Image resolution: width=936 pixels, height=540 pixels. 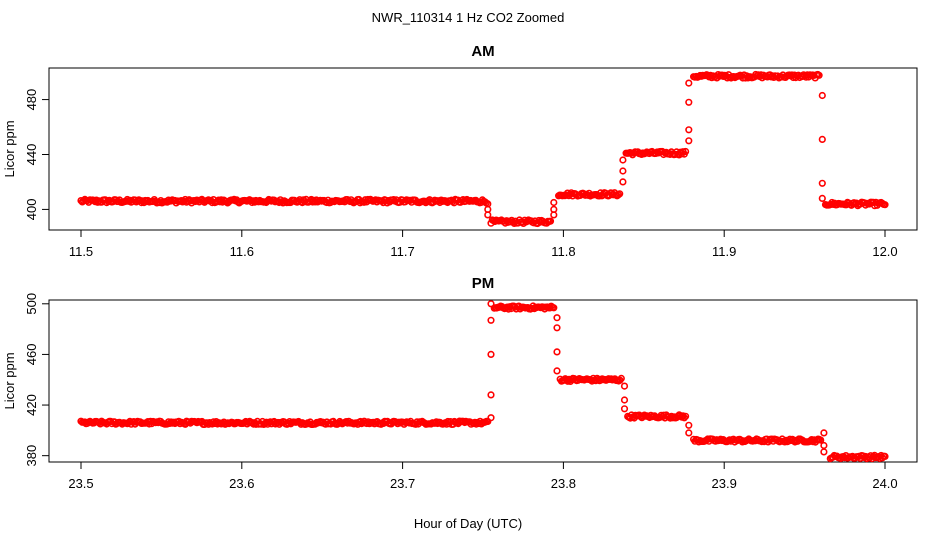 I want to click on x-tick-label: 24.0, so click(x=884, y=483).